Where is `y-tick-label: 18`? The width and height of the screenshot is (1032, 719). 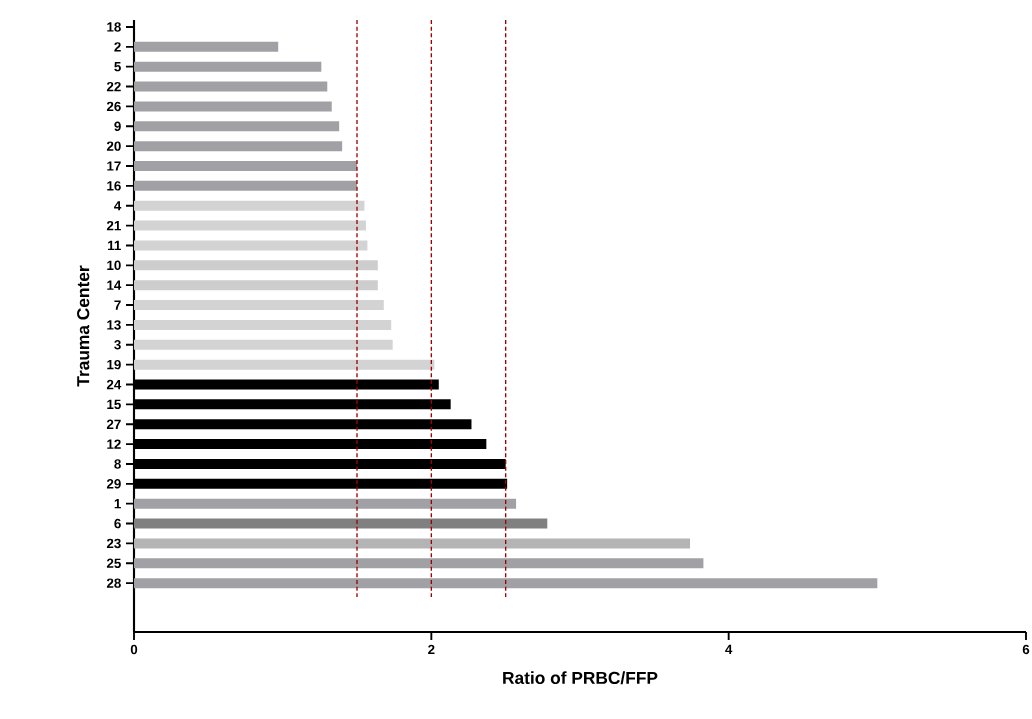
y-tick-label: 18 is located at coordinates (114, 27).